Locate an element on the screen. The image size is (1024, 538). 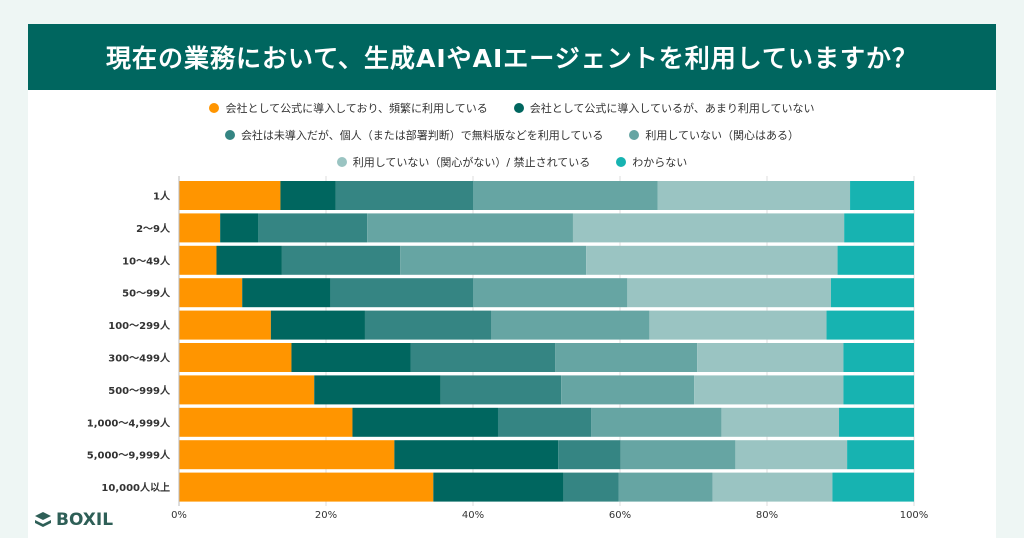
y-category-label: 500〜999人 is located at coordinates (139, 390).